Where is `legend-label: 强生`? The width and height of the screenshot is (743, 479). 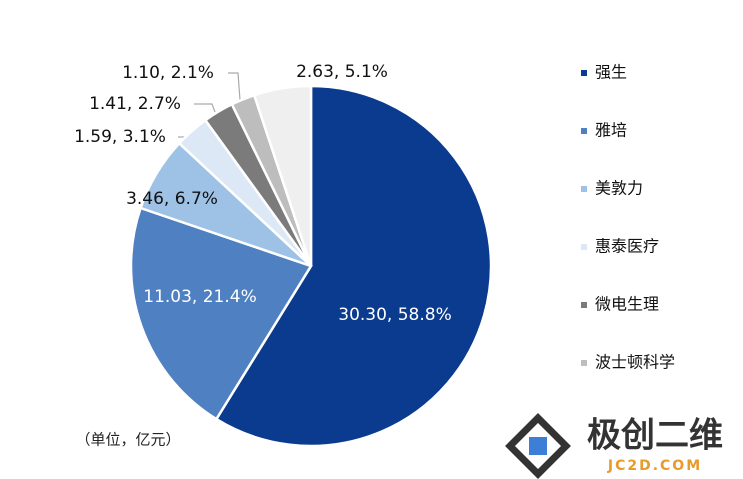 legend-label: 强生 is located at coordinates (611, 72).